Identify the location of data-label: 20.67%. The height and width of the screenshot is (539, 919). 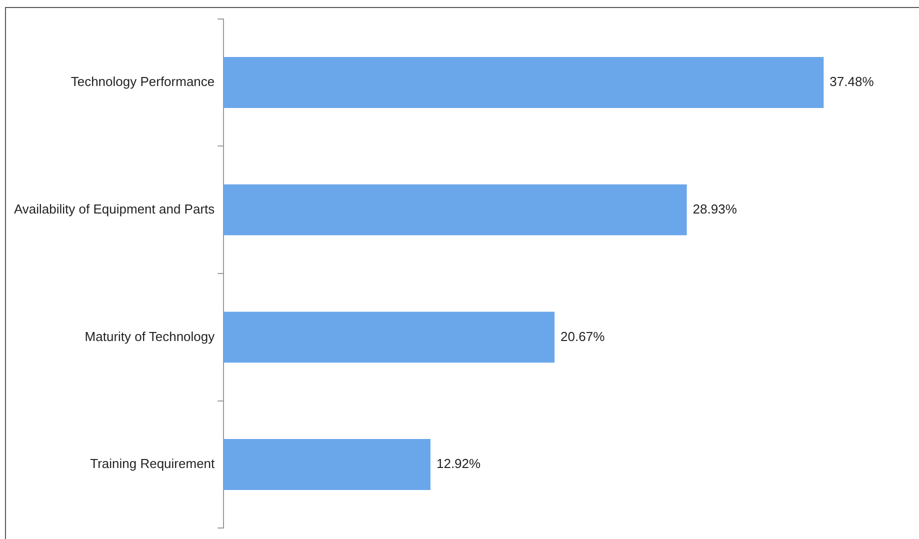
(583, 336).